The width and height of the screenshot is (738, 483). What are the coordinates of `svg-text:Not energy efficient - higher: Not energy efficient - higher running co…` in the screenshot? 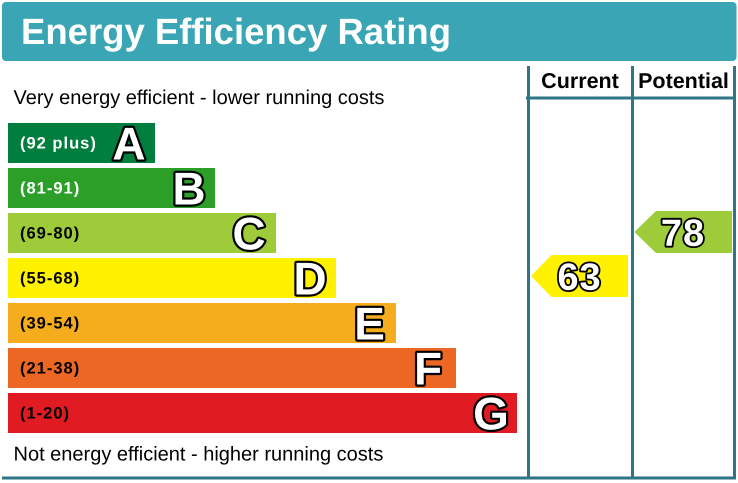 It's located at (199, 455).